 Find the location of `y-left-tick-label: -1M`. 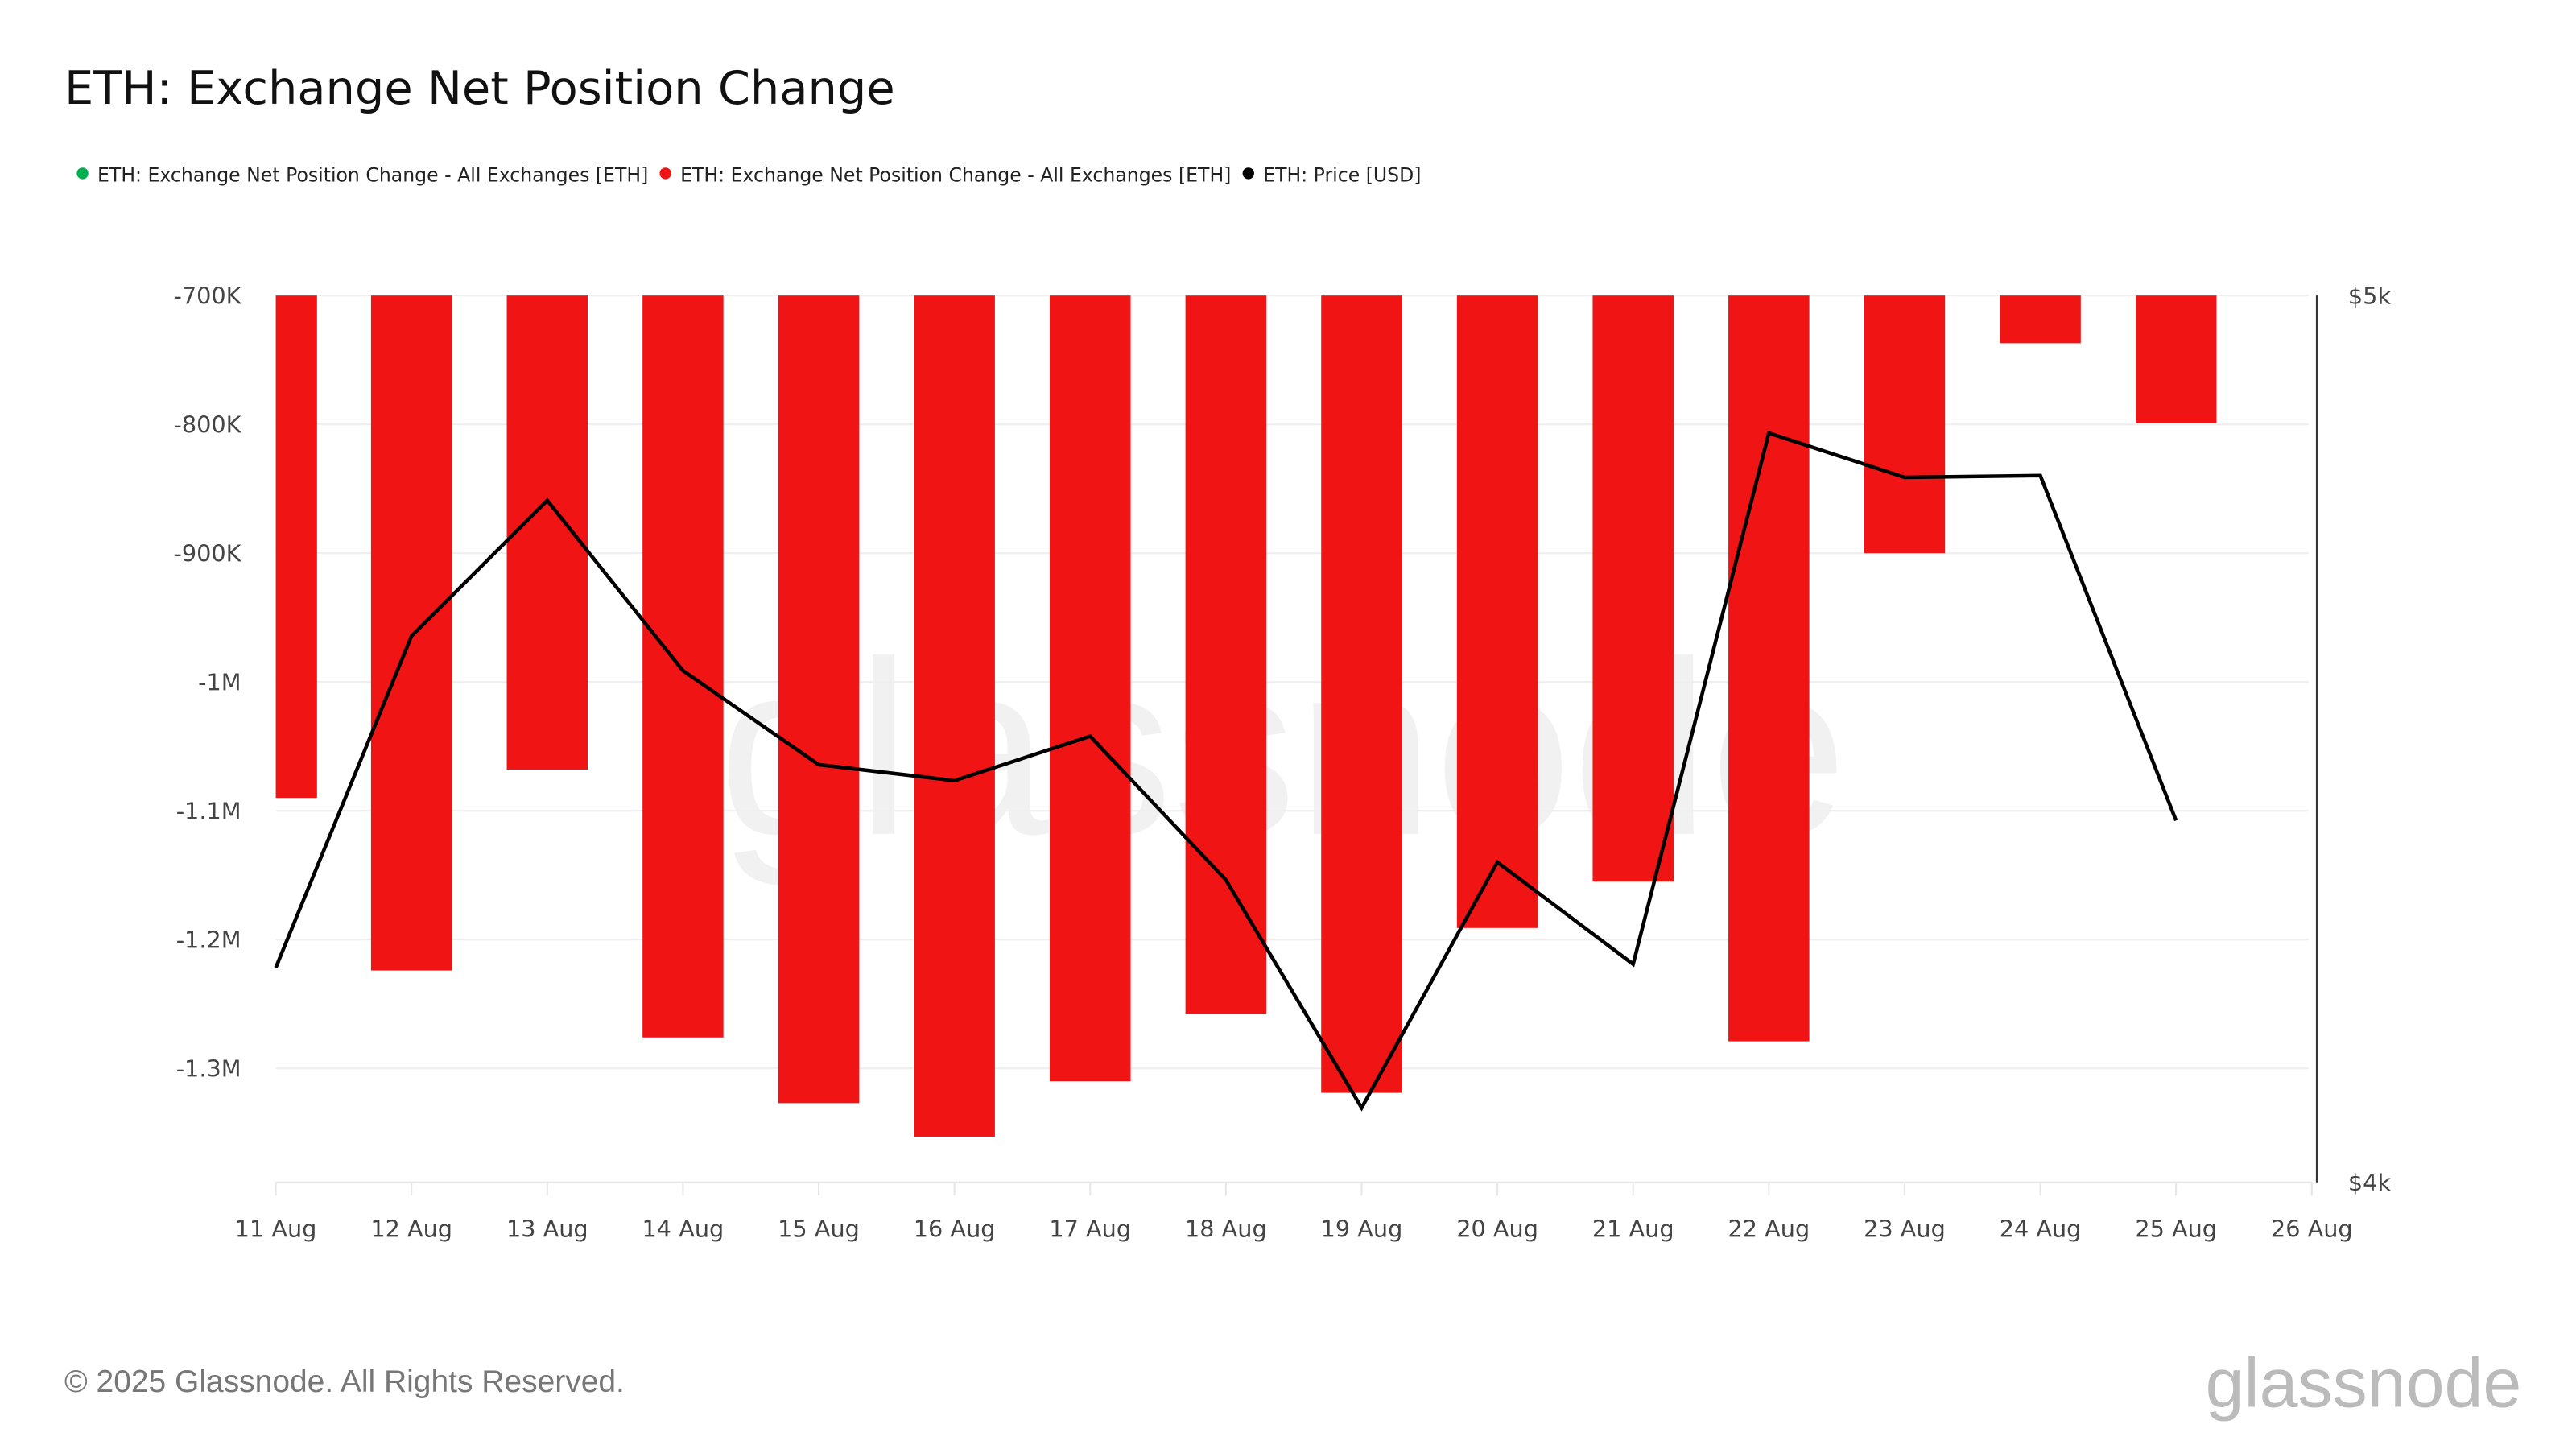

y-left-tick-label: -1M is located at coordinates (219, 682).